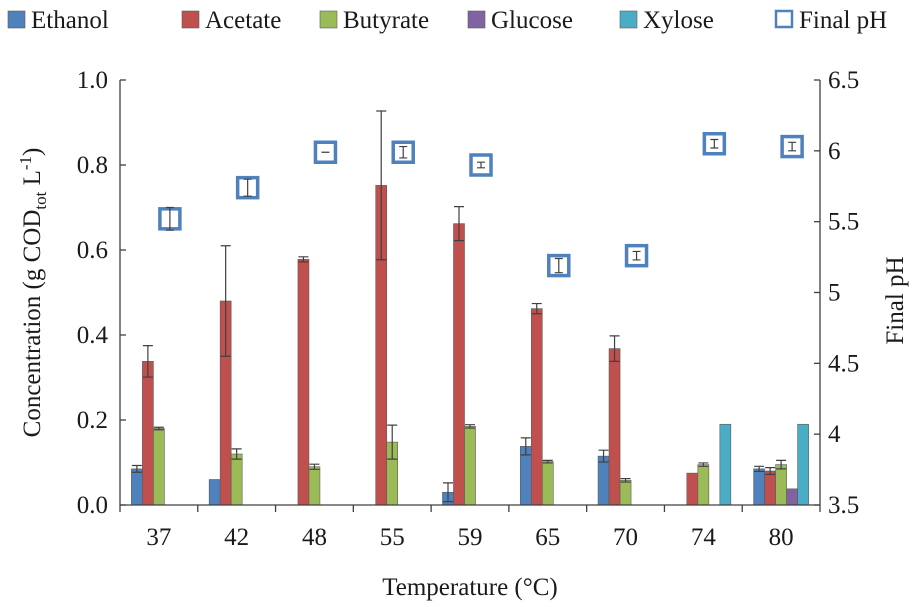 The width and height of the screenshot is (921, 607). What do you see at coordinates (386, 20) in the screenshot?
I see `legend-label-butyrate: Butyrate` at bounding box center [386, 20].